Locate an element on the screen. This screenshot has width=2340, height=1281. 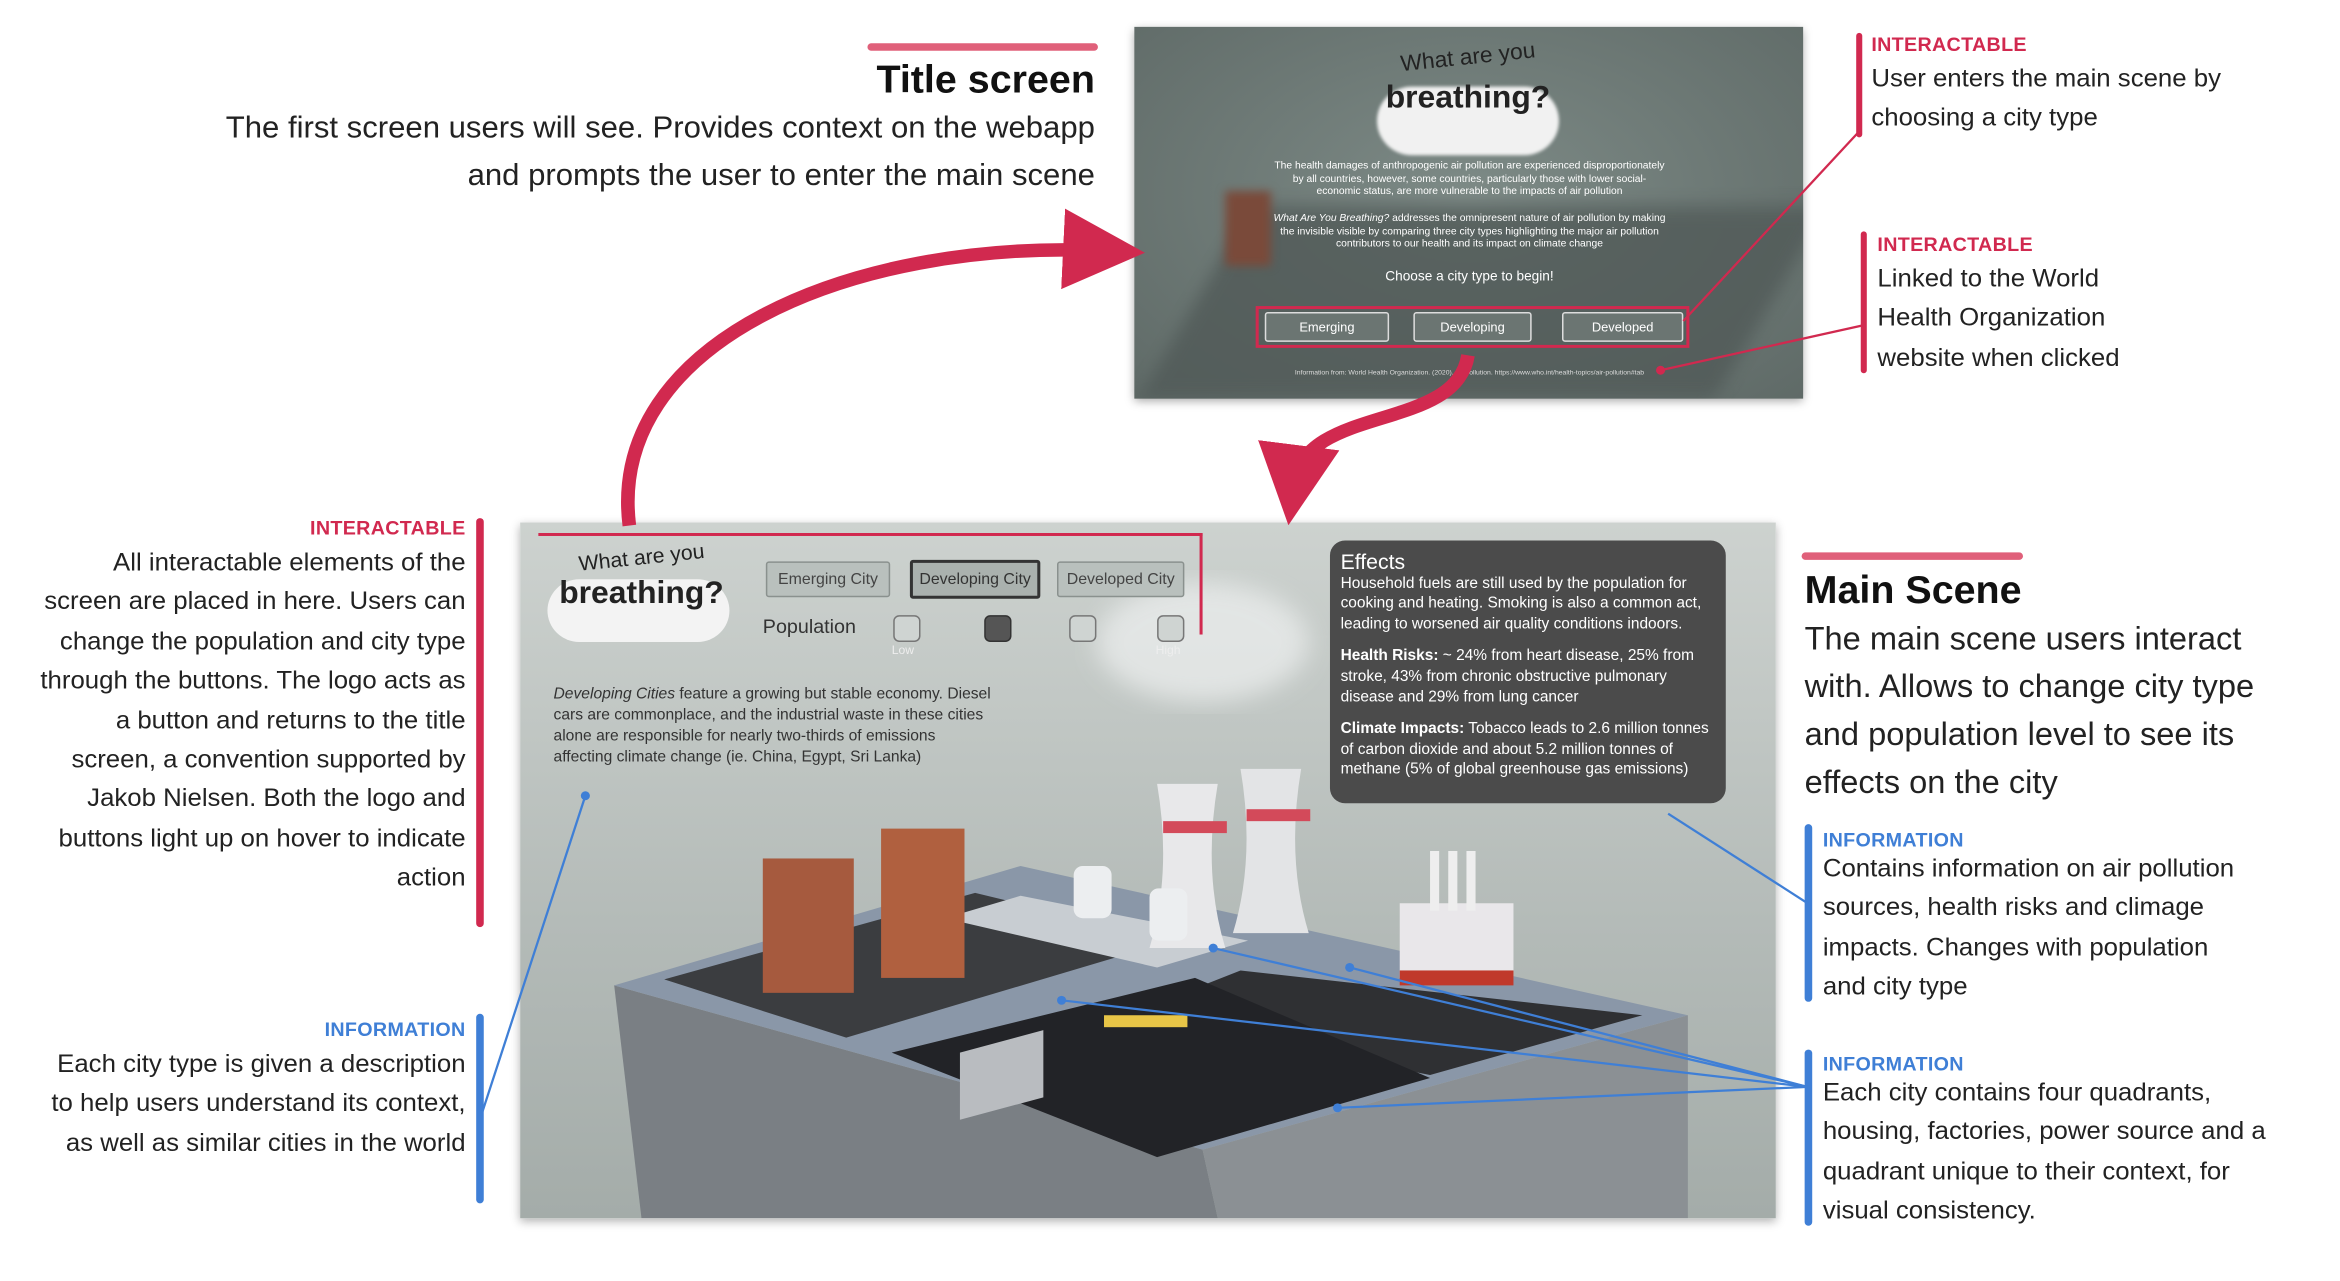
flow-arrow is located at coordinates (883, 367).